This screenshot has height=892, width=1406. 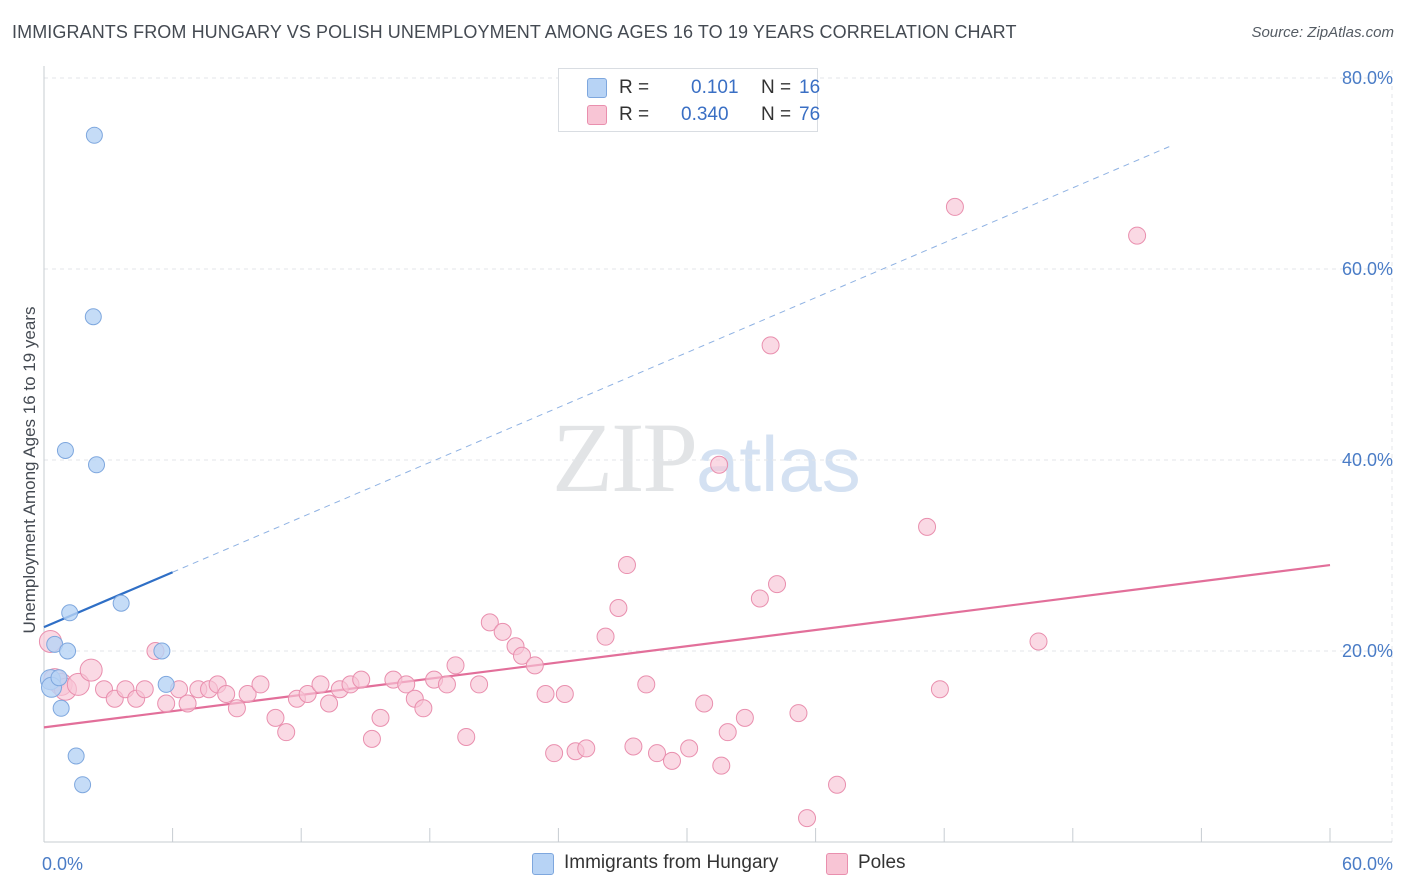 What do you see at coordinates (810, 87) in the screenshot?
I see `legend-n-value: 16` at bounding box center [810, 87].